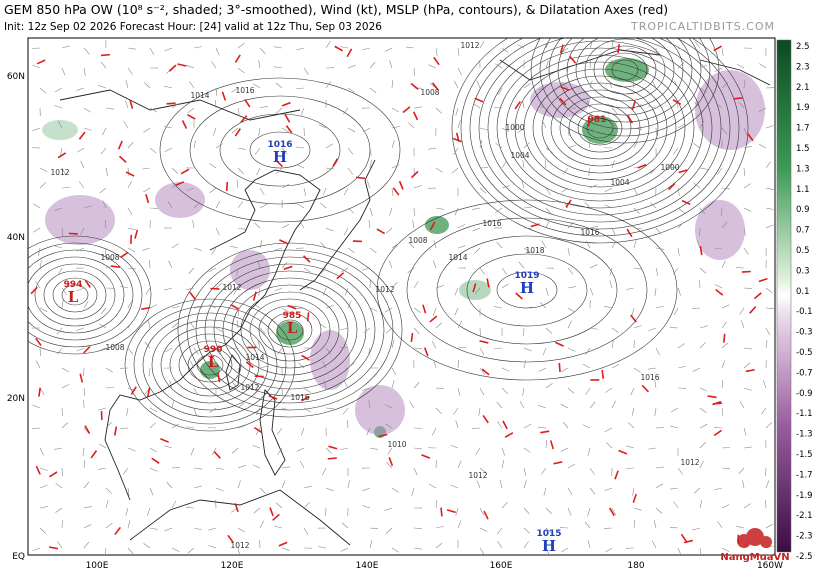  What do you see at coordinates (804, 557) in the screenshot?
I see `colorbar-label: -2.5` at bounding box center [804, 557].